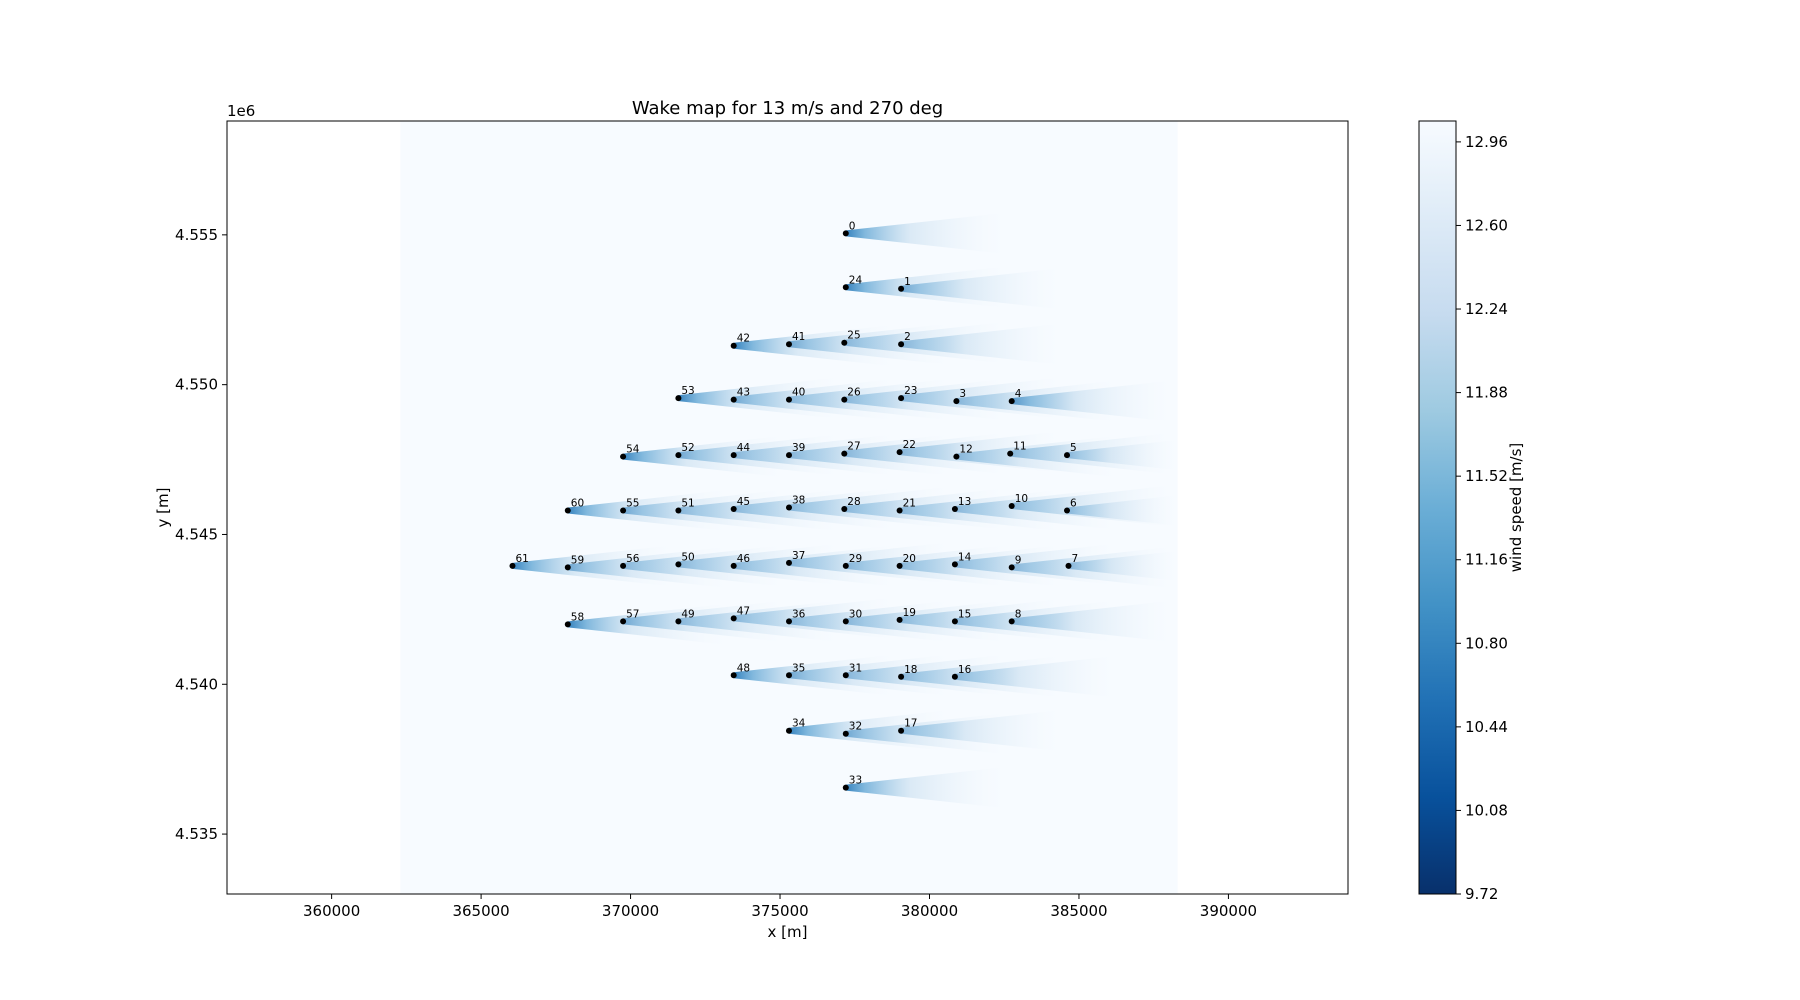  Describe the element at coordinates (799, 614) in the screenshot. I see `turbine-label: 36` at that location.